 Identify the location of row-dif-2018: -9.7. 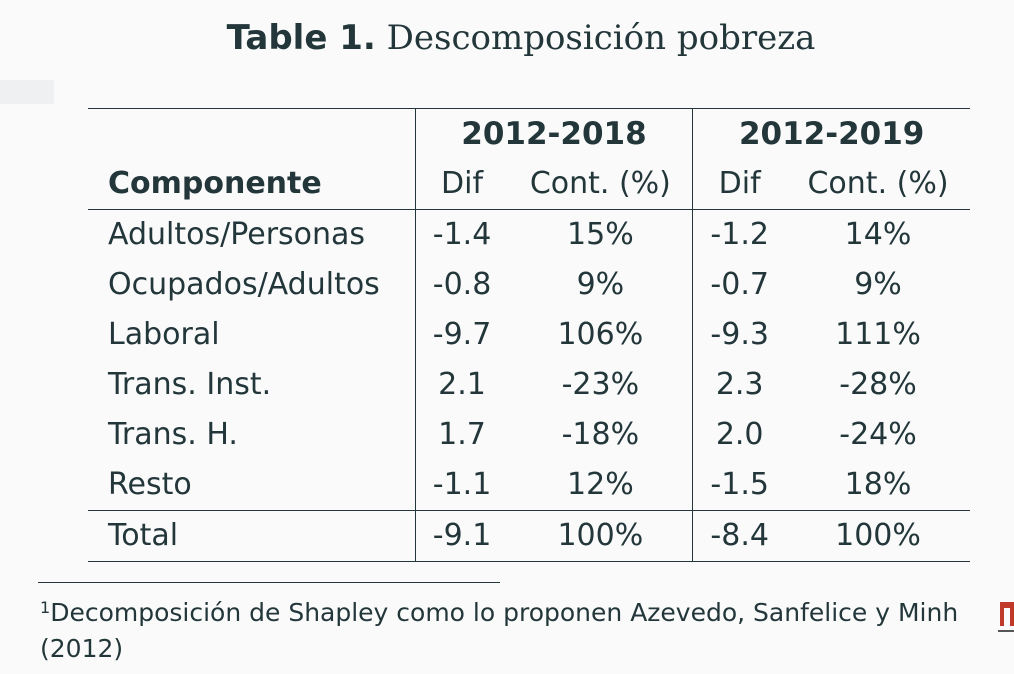
(461, 335).